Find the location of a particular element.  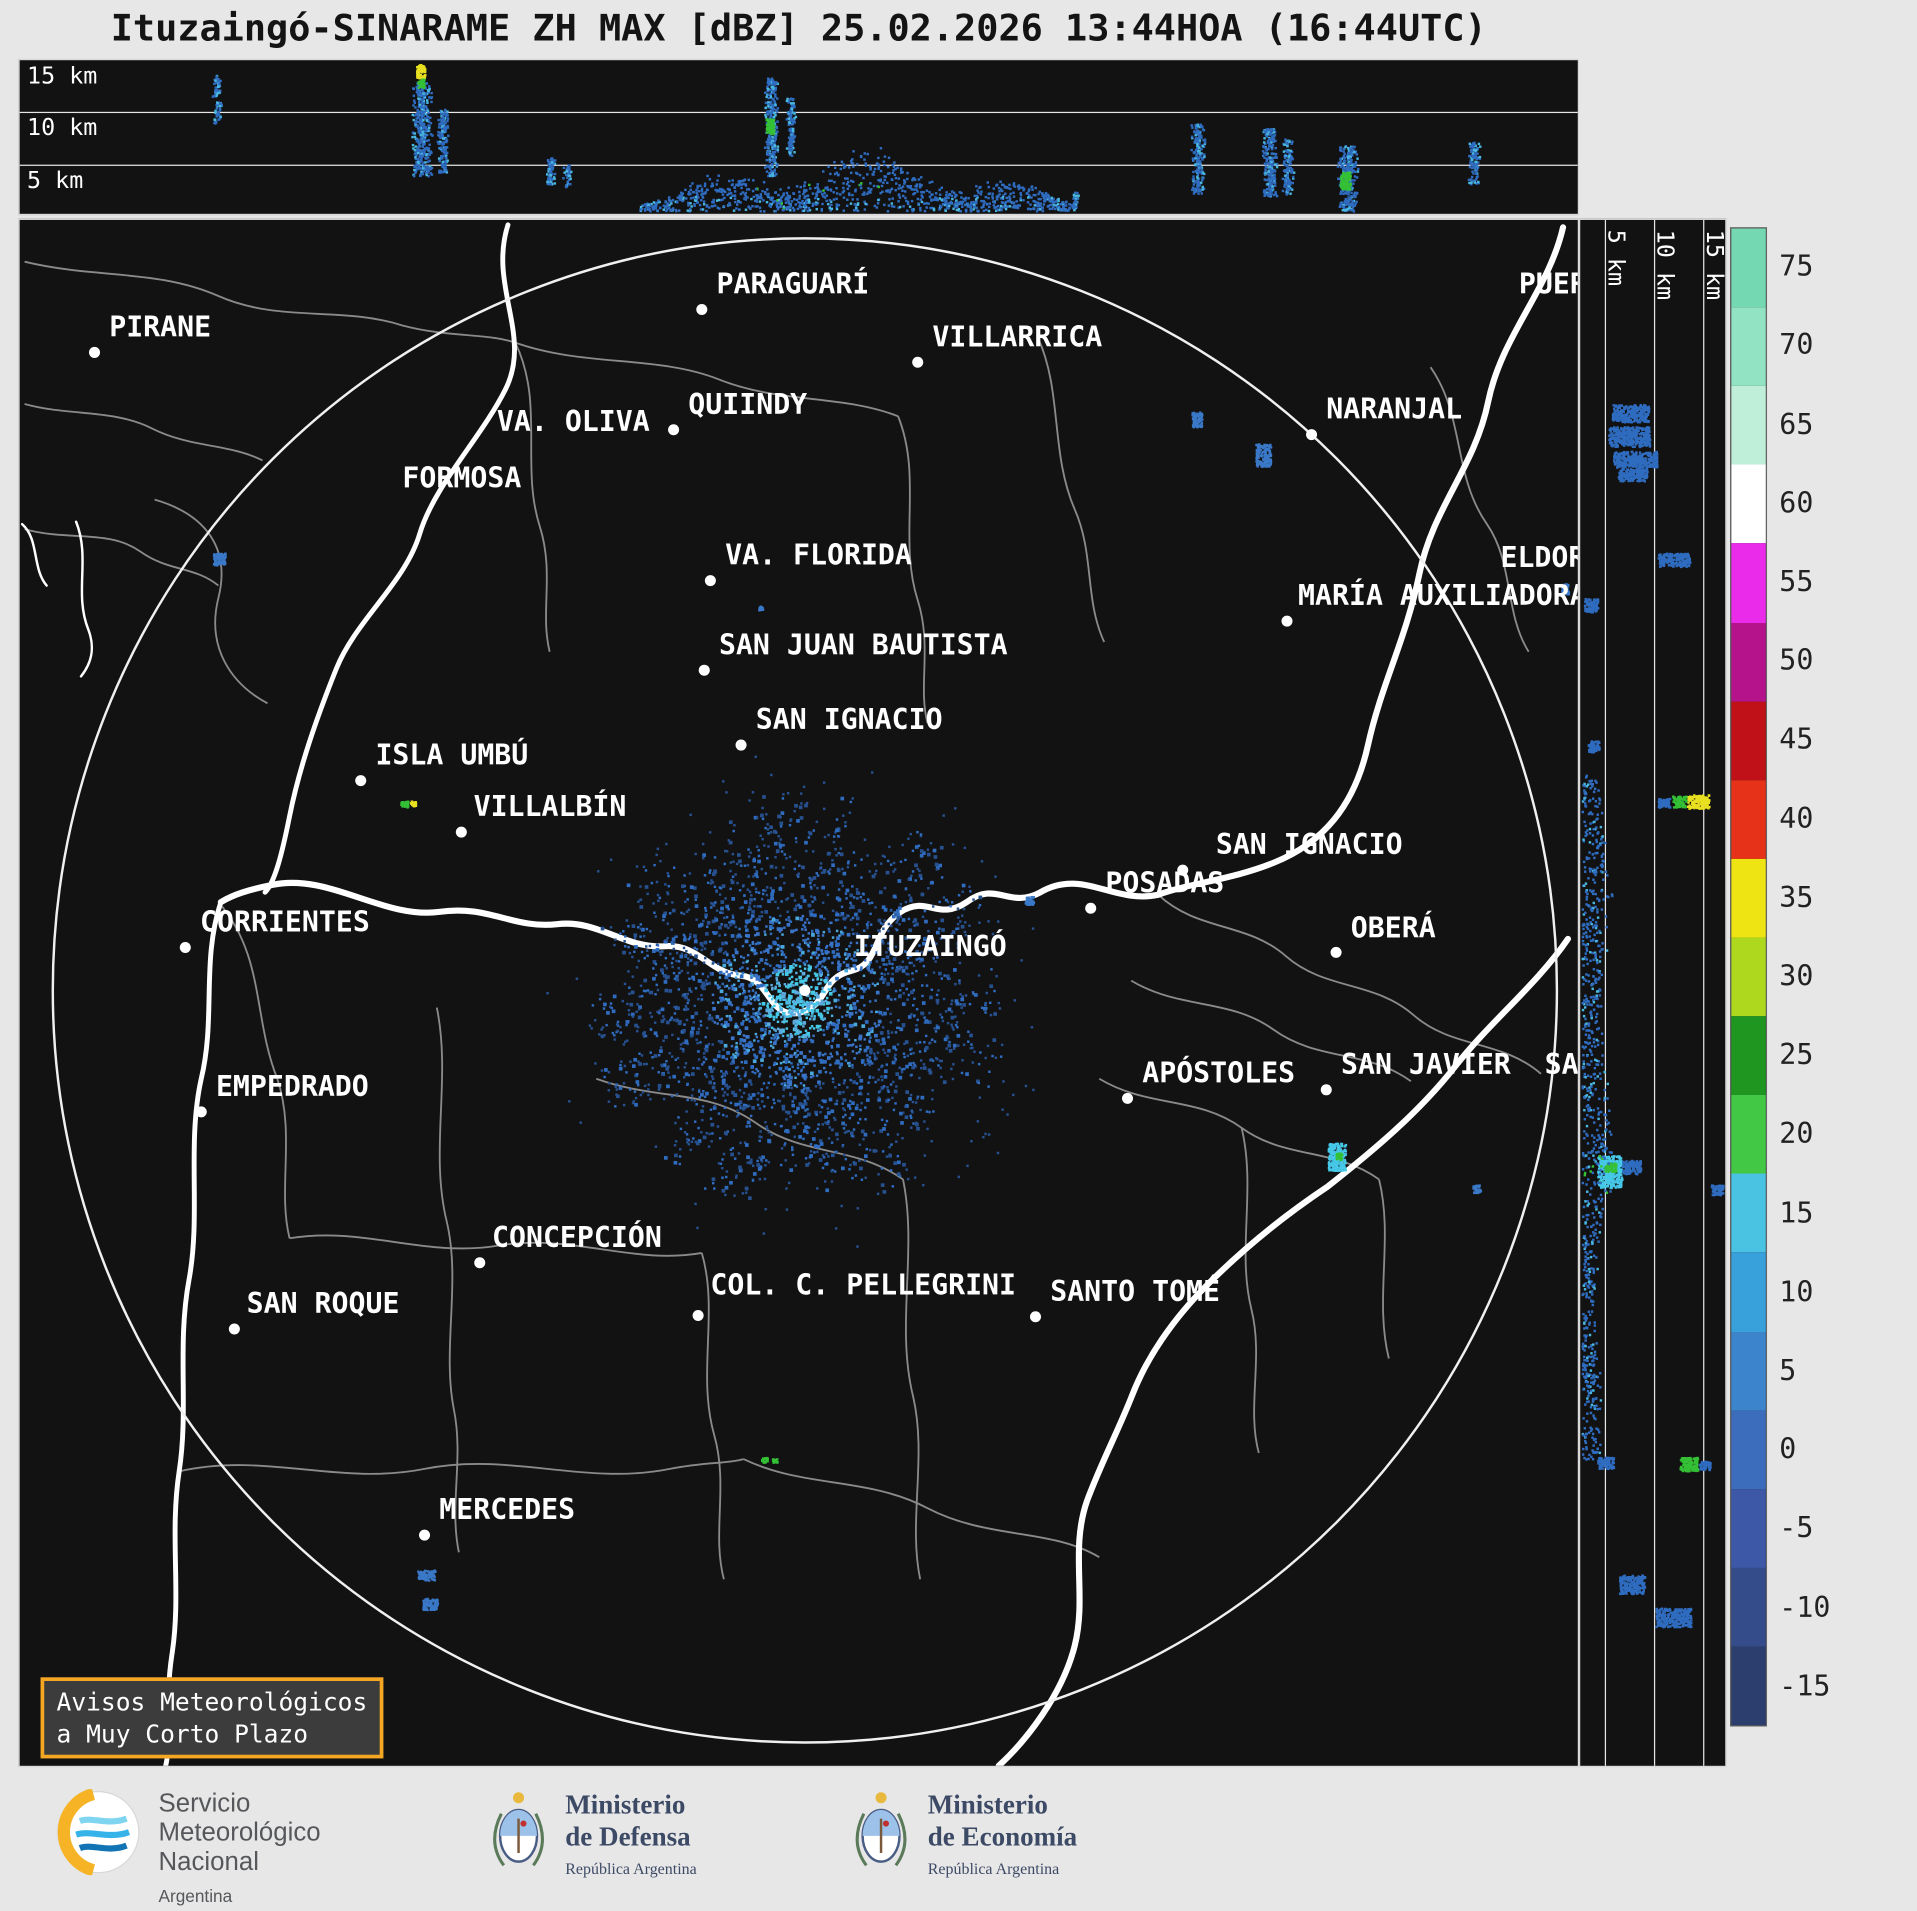

cross-section-top-panel: 15 km 10 km 5 km is located at coordinates (798, 137).